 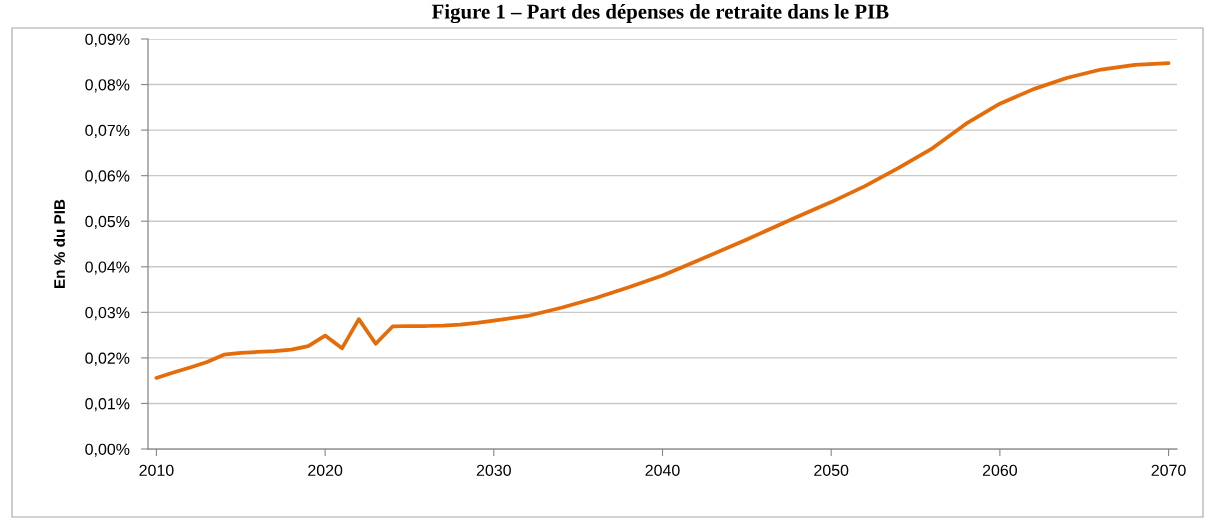 What do you see at coordinates (107, 40) in the screenshot?
I see `y-tick-label: 0,09%` at bounding box center [107, 40].